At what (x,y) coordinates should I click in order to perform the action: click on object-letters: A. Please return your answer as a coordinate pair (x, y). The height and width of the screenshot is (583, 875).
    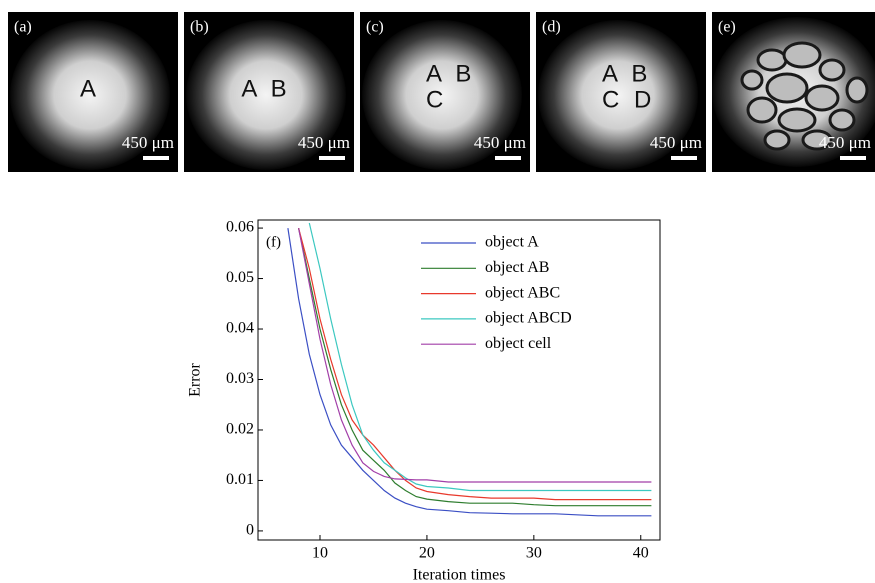
    Looking at the image, I should click on (90, 88).